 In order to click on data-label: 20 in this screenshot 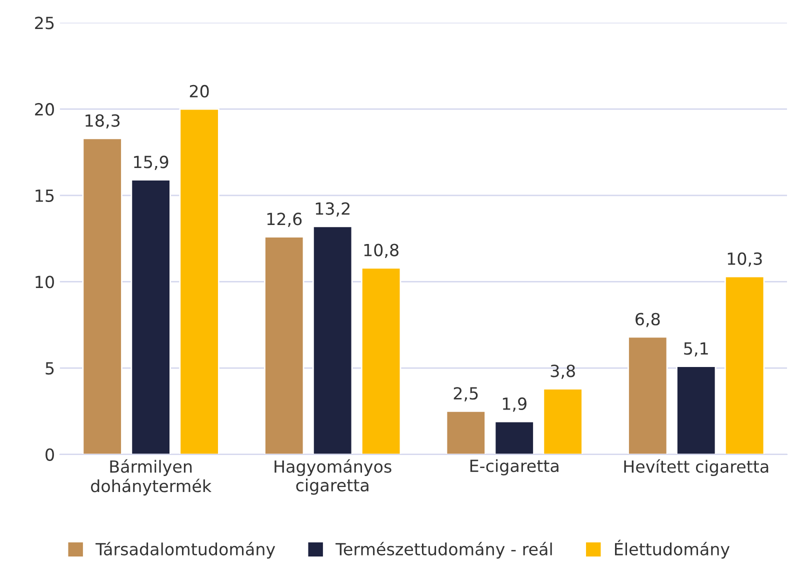, I will do `click(199, 91)`.